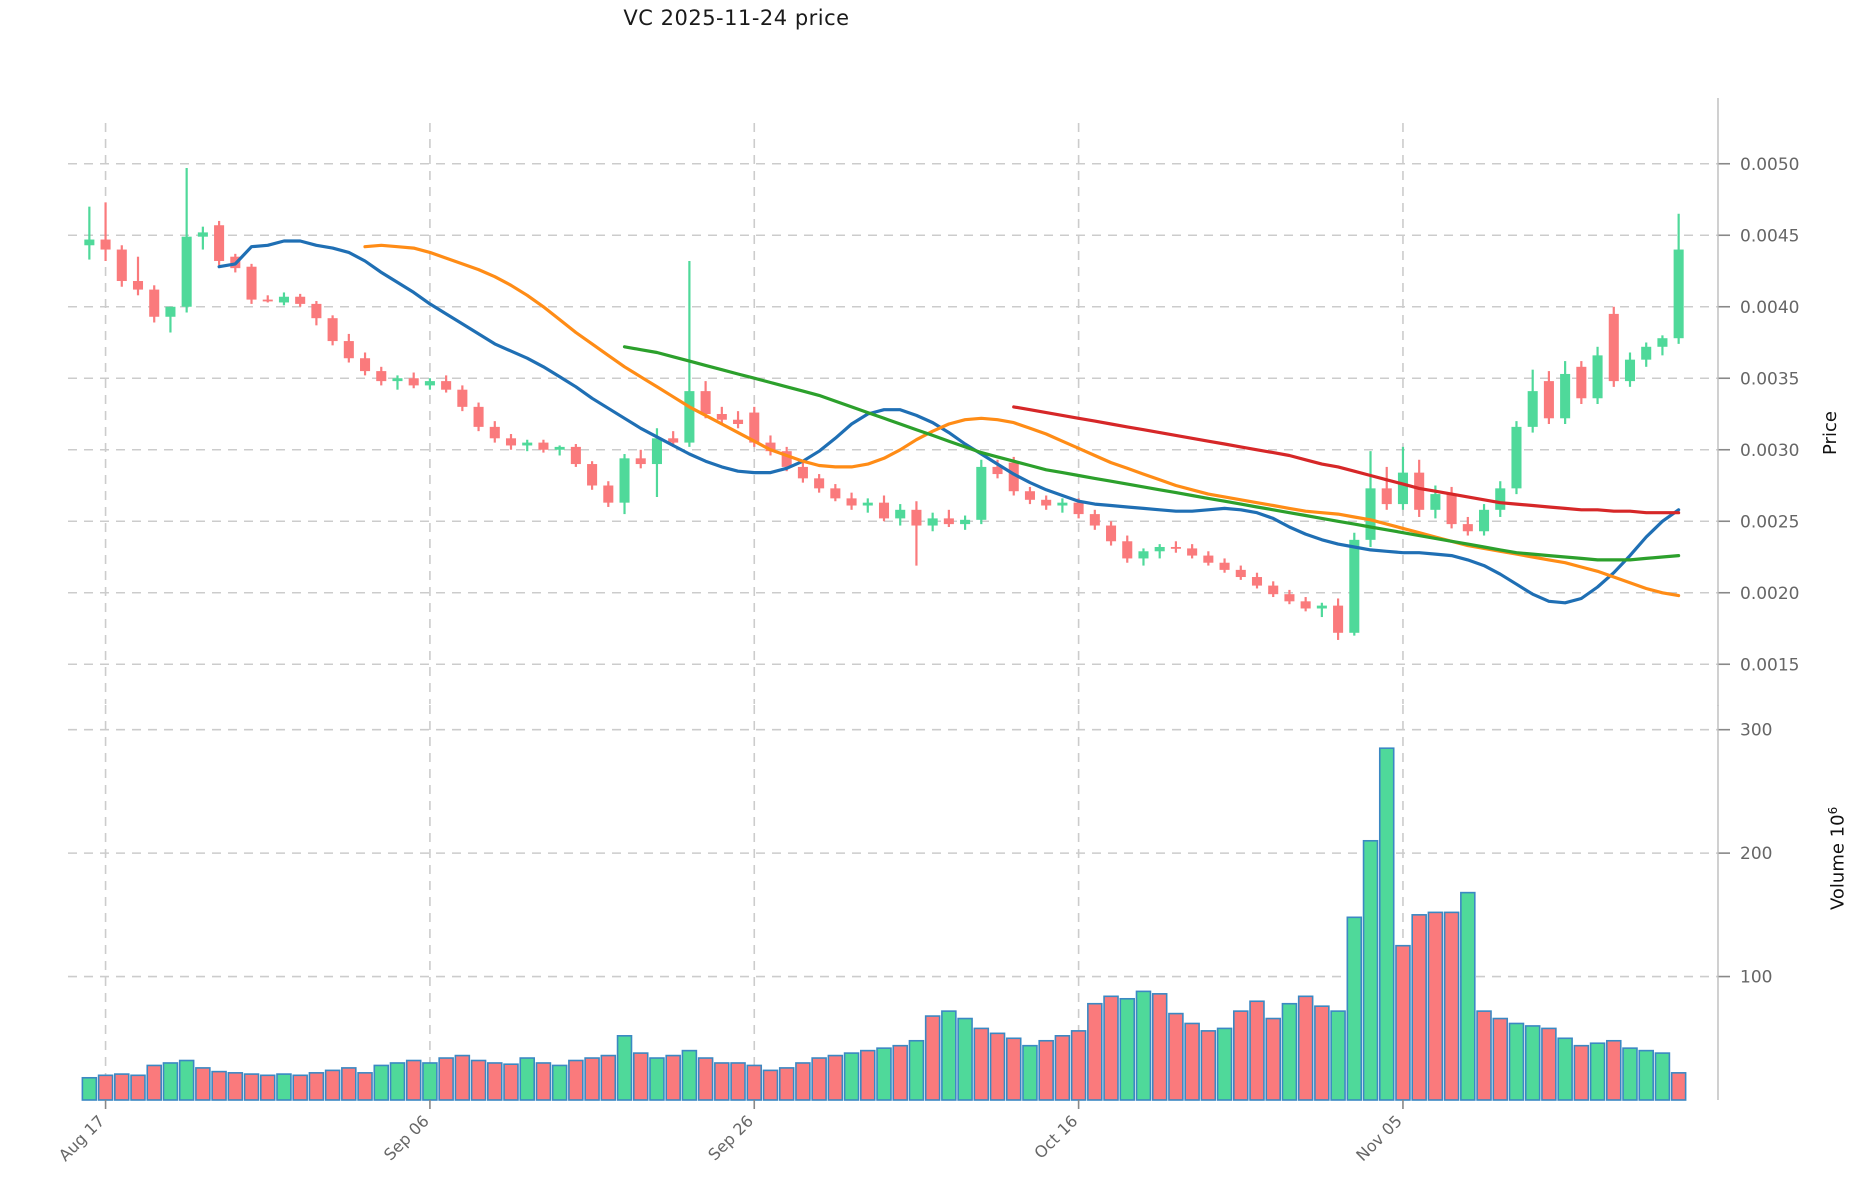  Describe the element at coordinates (1769, 308) in the screenshot. I see `price-tick-label: 0.0040` at that location.